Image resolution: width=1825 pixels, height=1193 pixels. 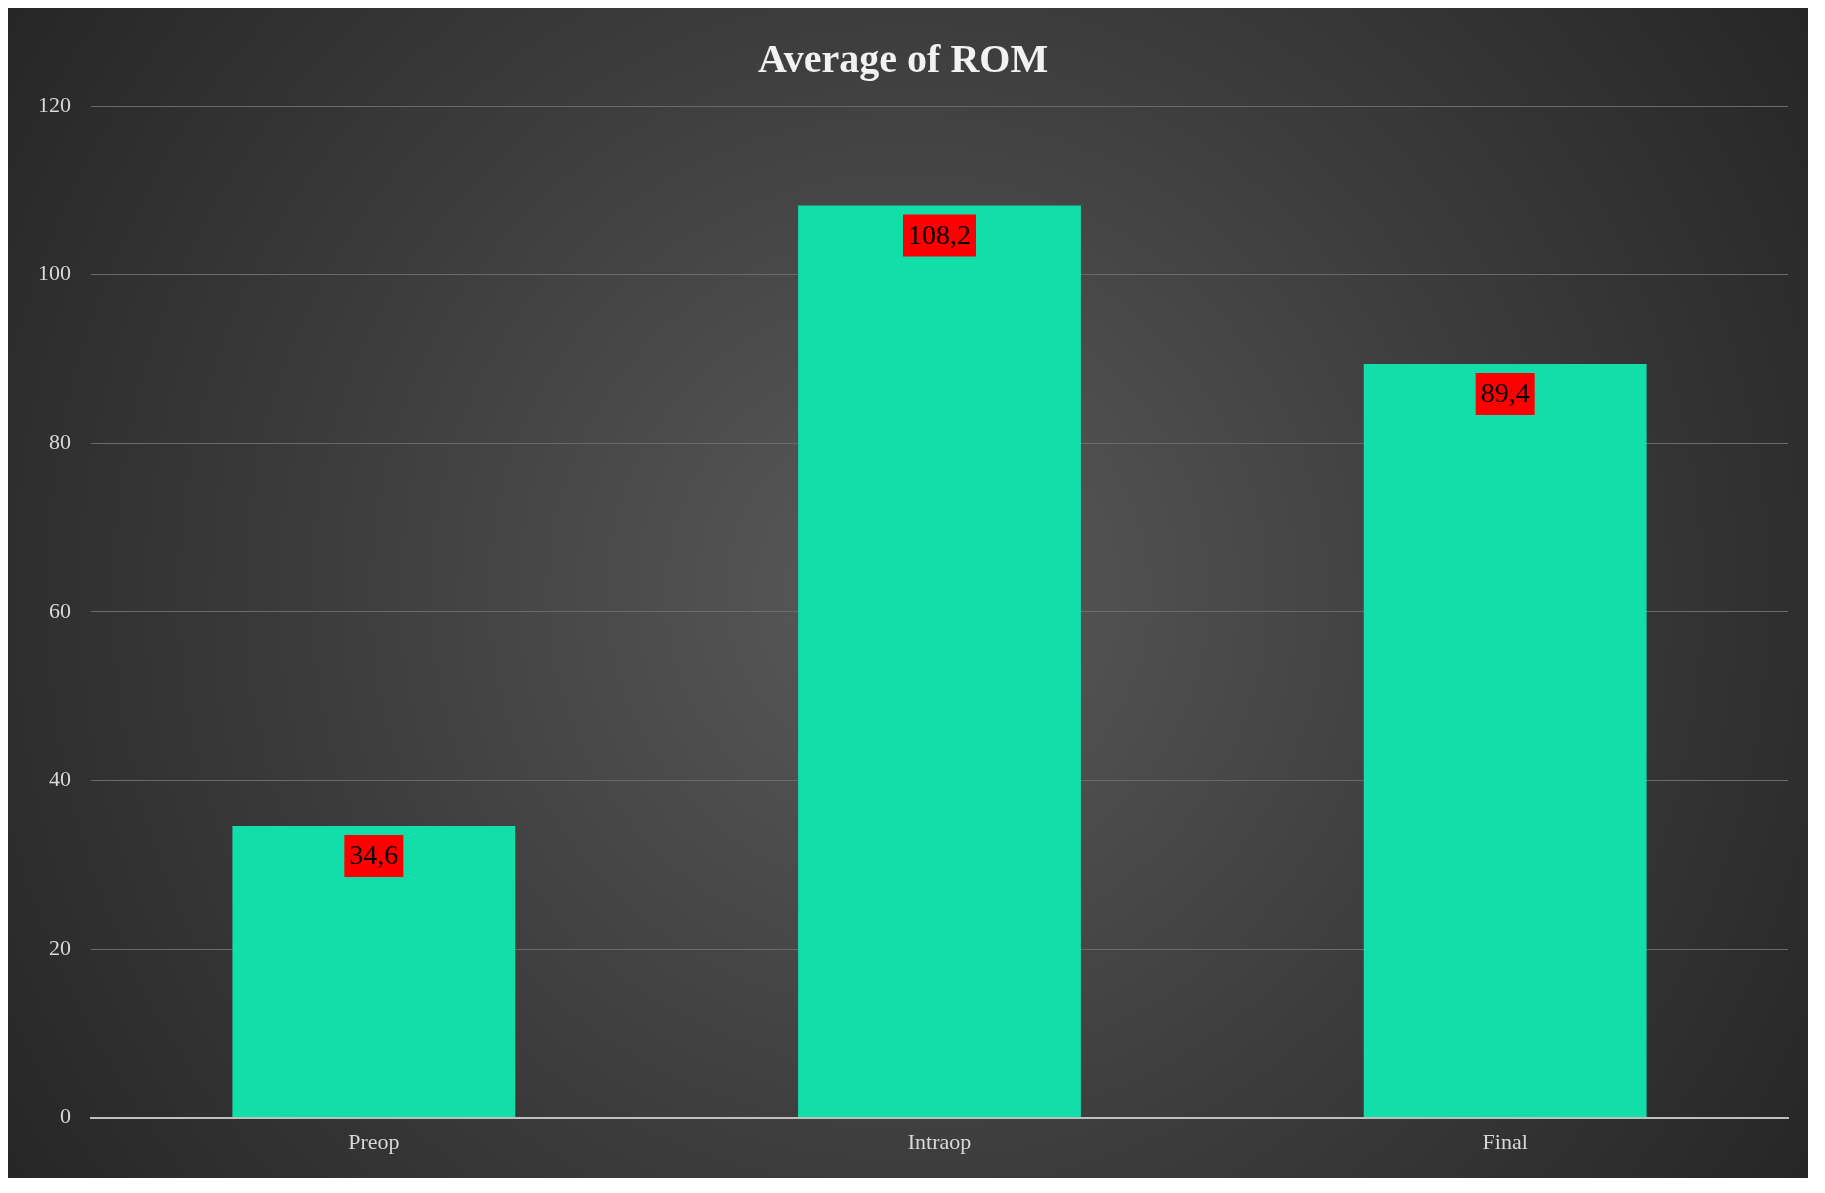 I want to click on x-tick-label: Intraop, so click(x=939, y=1141).